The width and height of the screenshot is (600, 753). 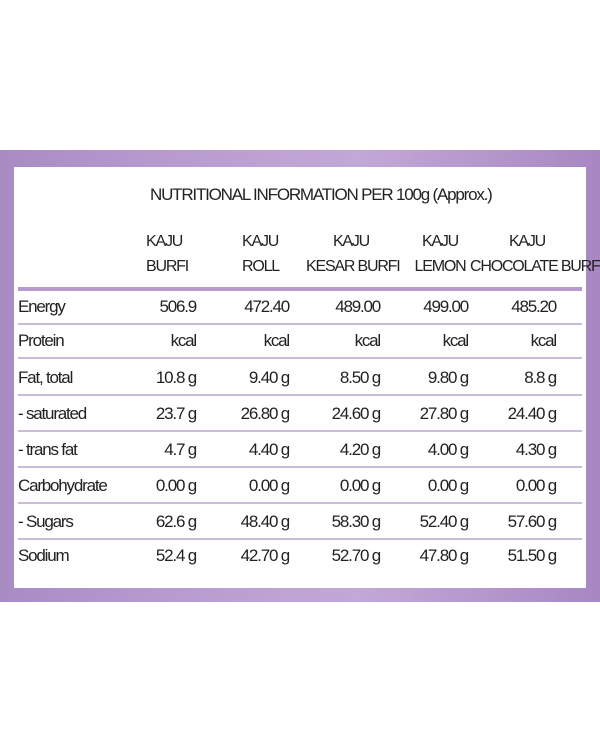 I want to click on cell-value: 57.60 g, so click(x=532, y=521).